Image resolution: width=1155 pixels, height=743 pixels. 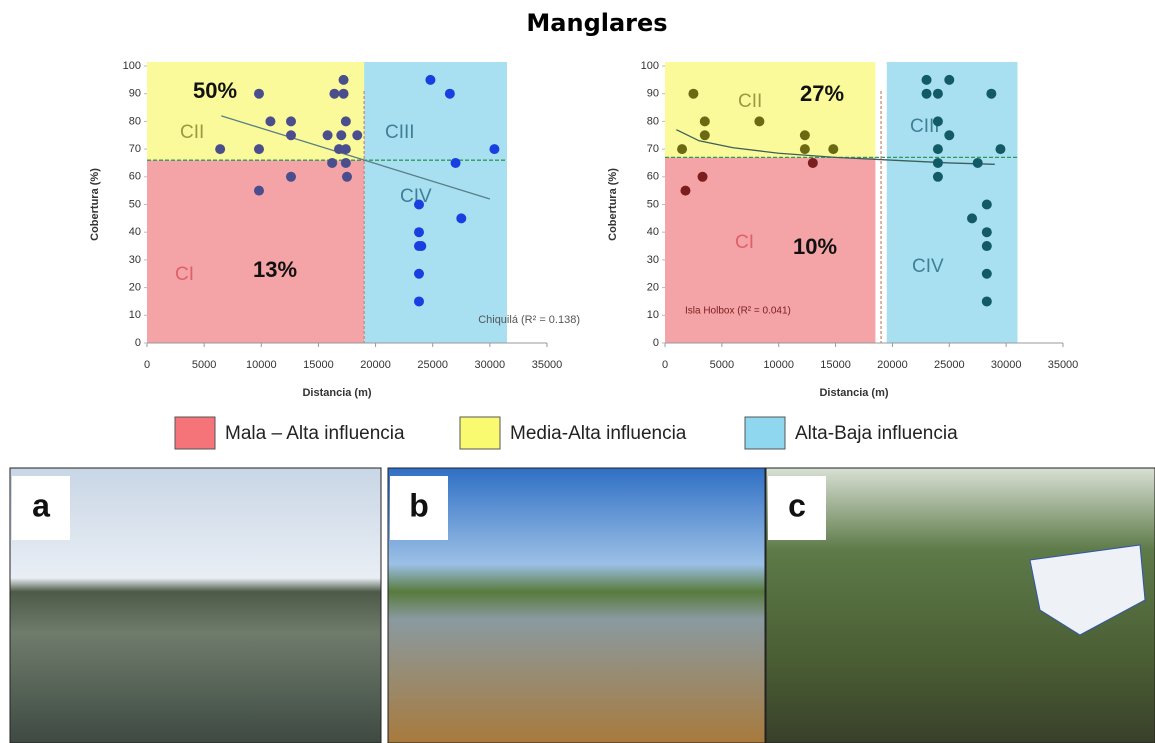 What do you see at coordinates (432, 365) in the screenshot?
I see `x-tick-label: 25000` at bounding box center [432, 365].